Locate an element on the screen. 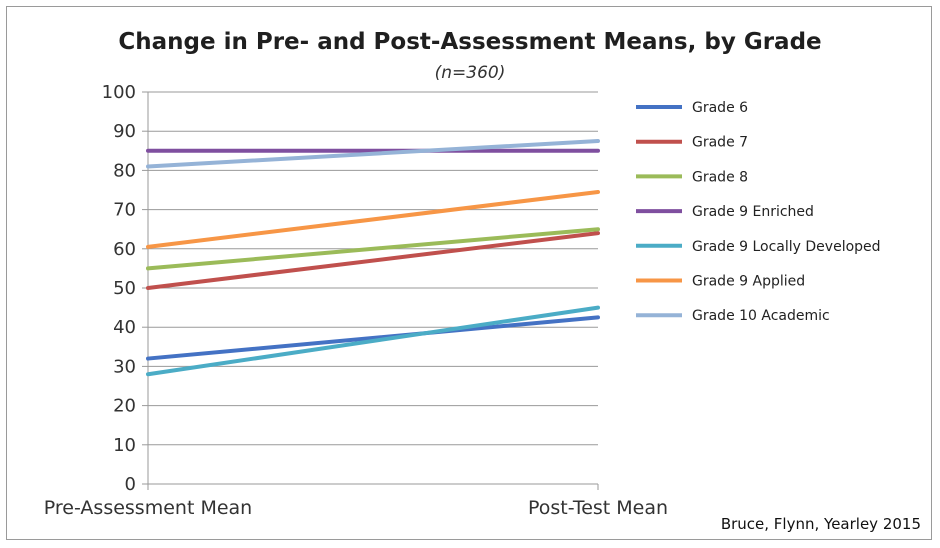 The height and width of the screenshot is (548, 940). legend-label: Grade 9 Applied is located at coordinates (748, 282).